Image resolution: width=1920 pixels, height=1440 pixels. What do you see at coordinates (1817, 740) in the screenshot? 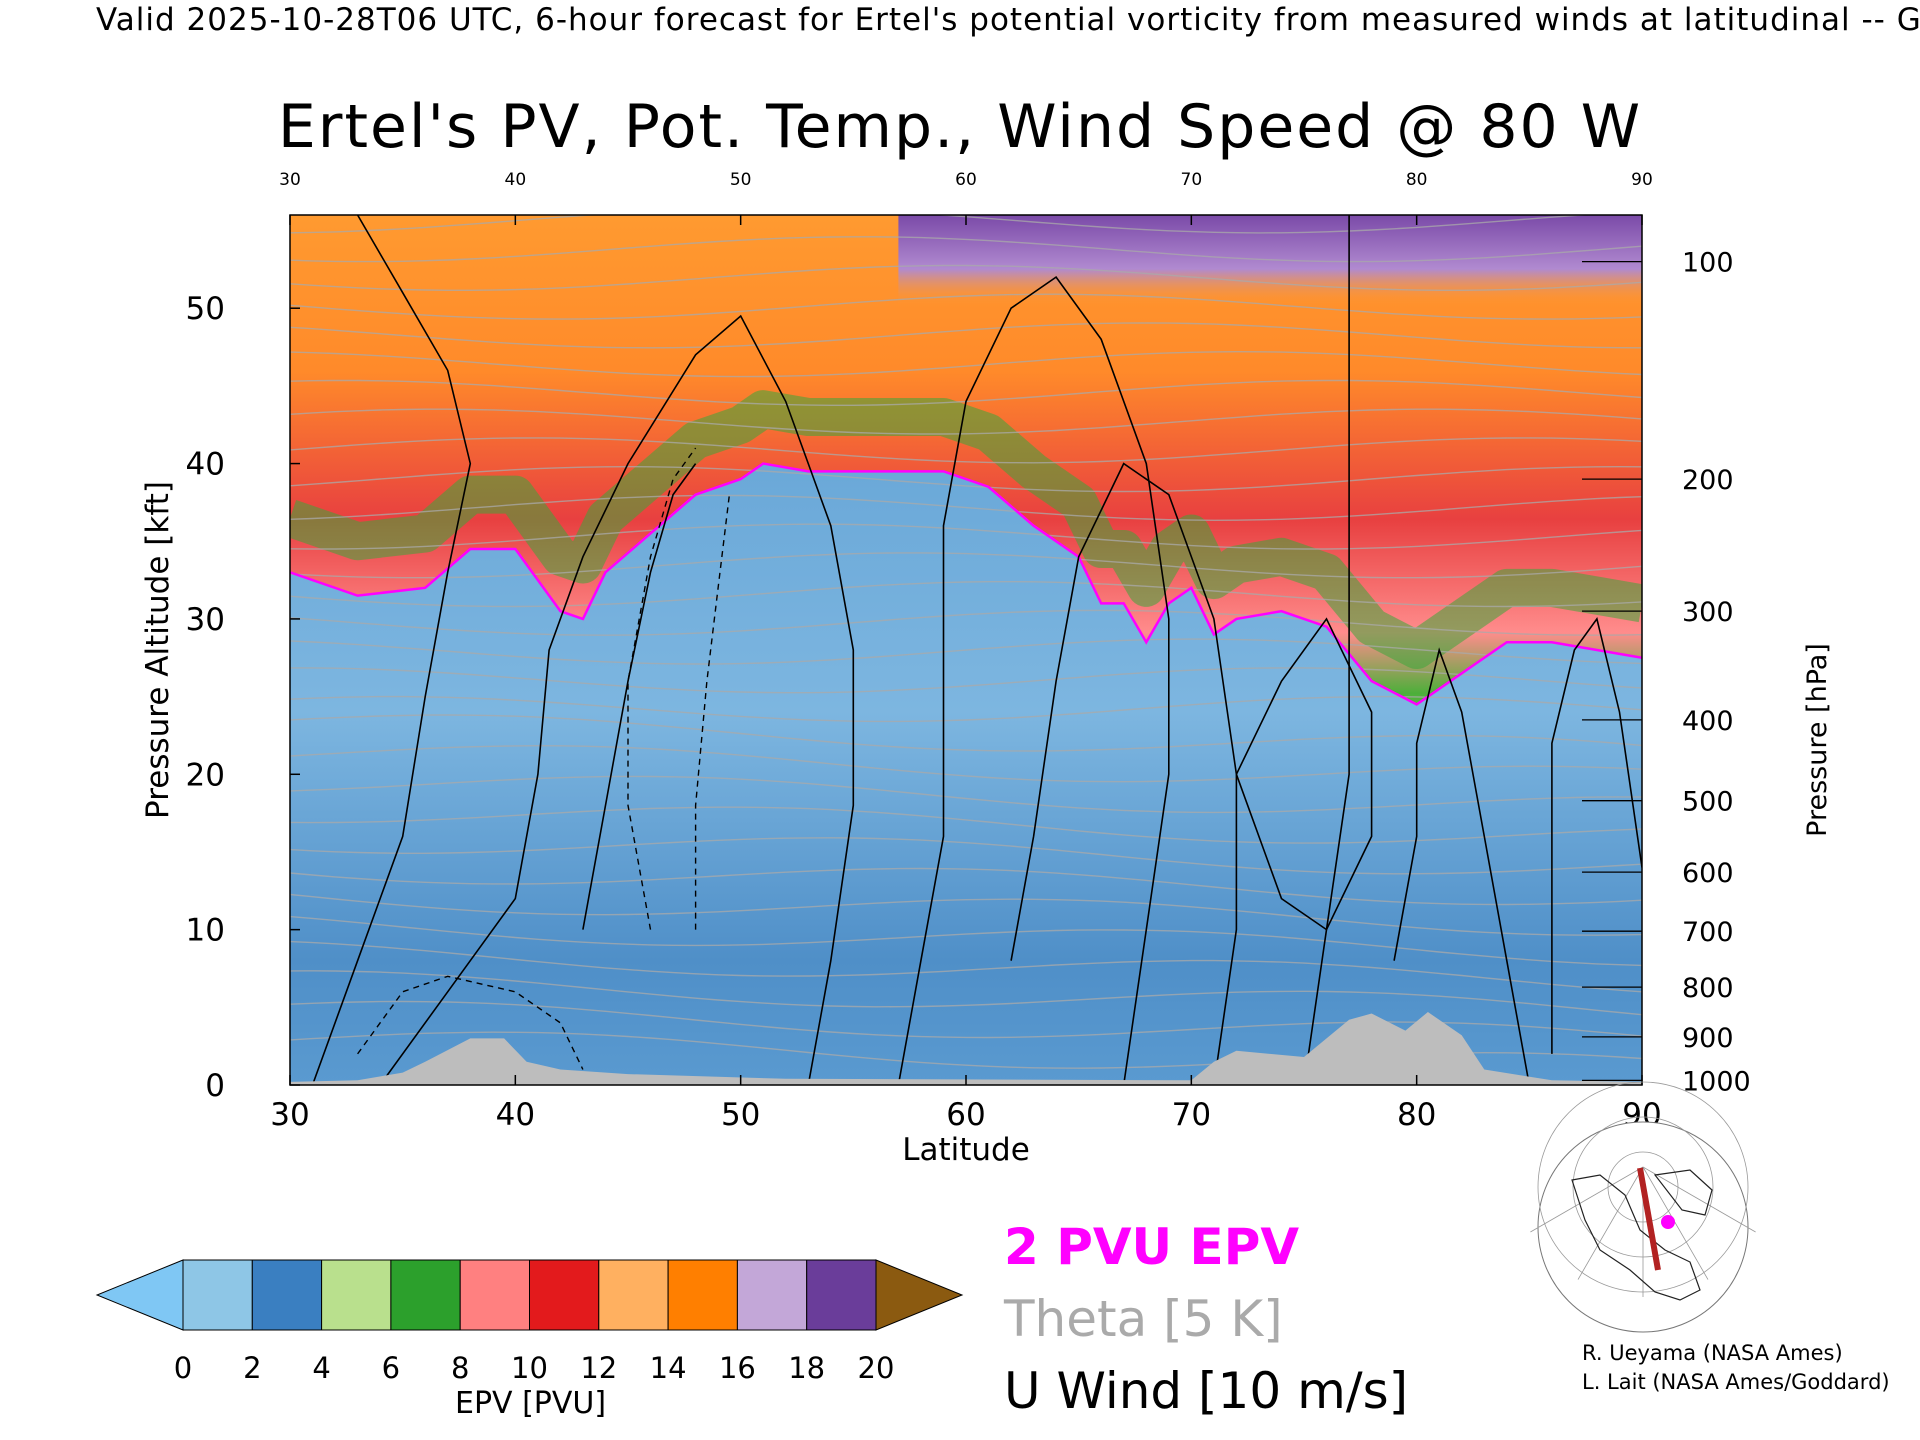
I see `y2-axis-label: Pressure [hPa]` at bounding box center [1817, 740].